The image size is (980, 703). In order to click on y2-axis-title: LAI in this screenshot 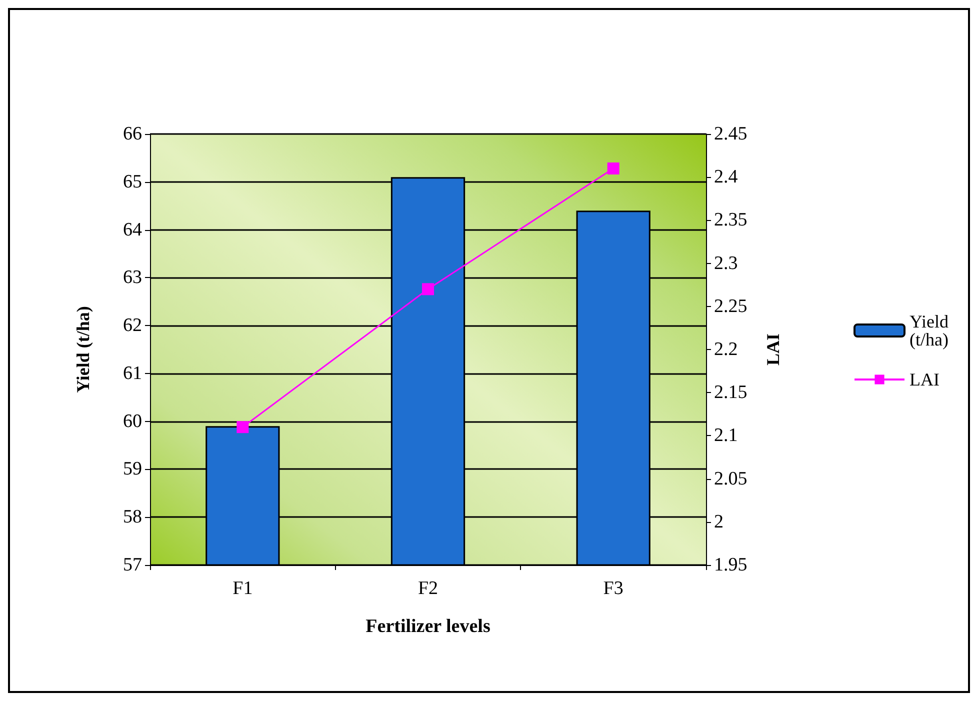, I will do `click(773, 349)`.